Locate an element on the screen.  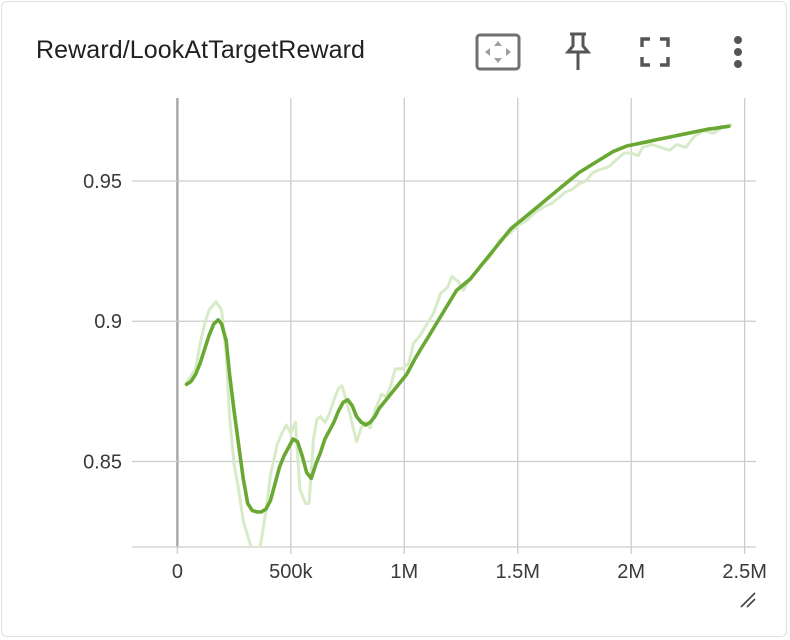
fit-domain-icon is located at coordinates (498, 52).